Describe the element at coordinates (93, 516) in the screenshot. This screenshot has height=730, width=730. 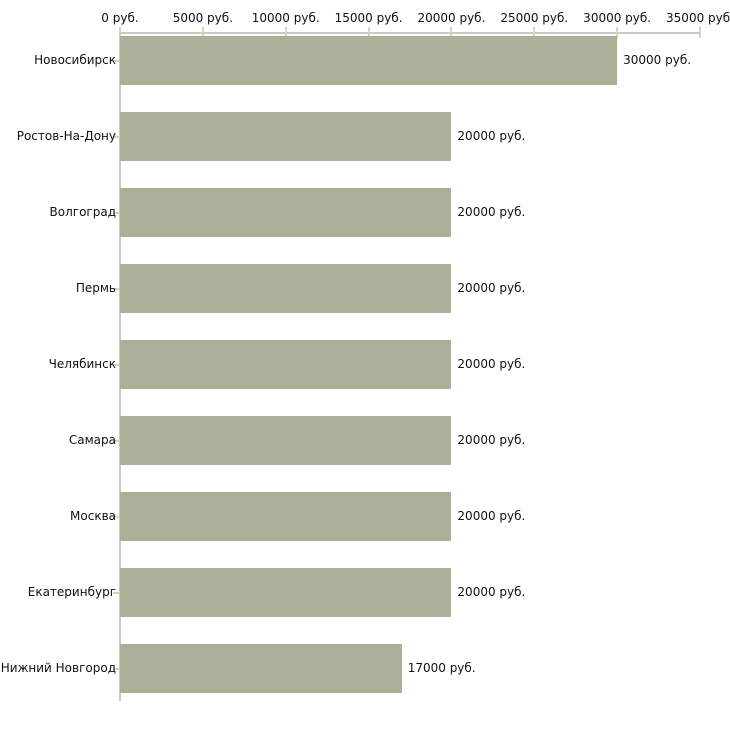
I see `category-label: Москва` at that location.